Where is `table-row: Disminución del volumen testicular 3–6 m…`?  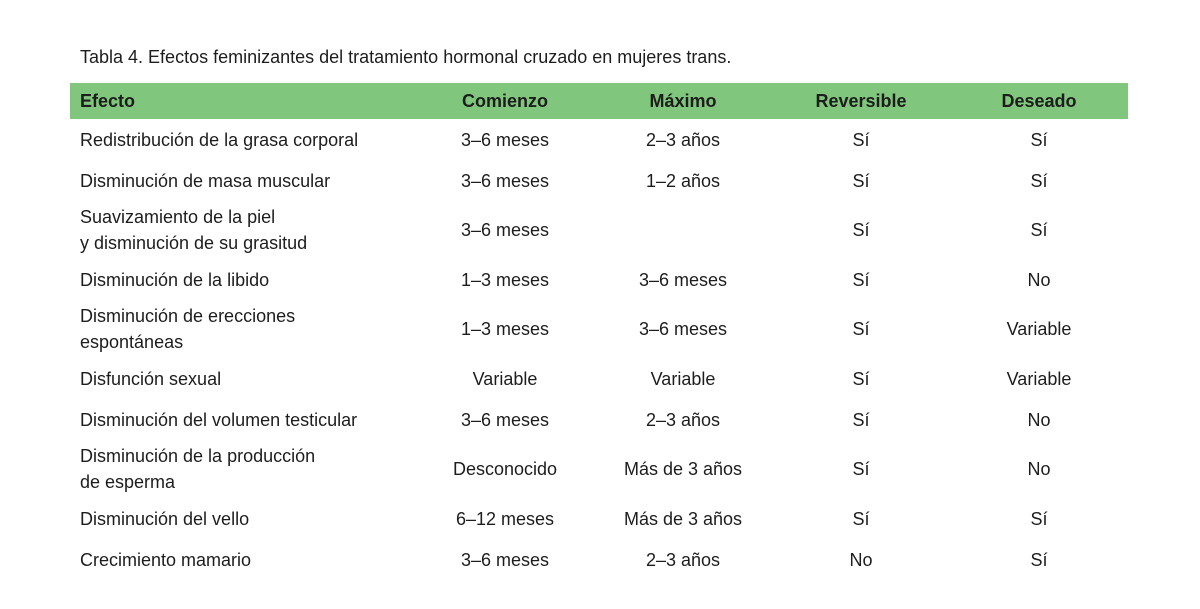
table-row: Disminución del volumen testicular 3–6 m… is located at coordinates (599, 419).